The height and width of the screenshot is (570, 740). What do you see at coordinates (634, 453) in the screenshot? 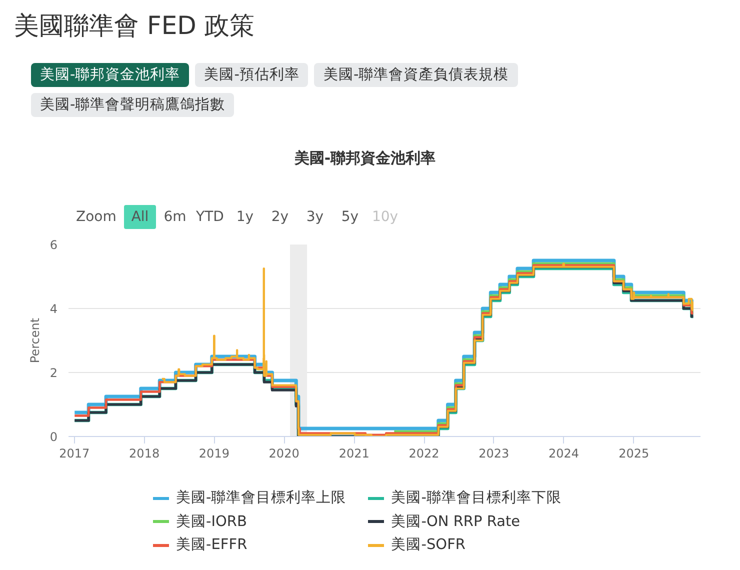
I see `x-tick-label: 2025` at bounding box center [634, 453].